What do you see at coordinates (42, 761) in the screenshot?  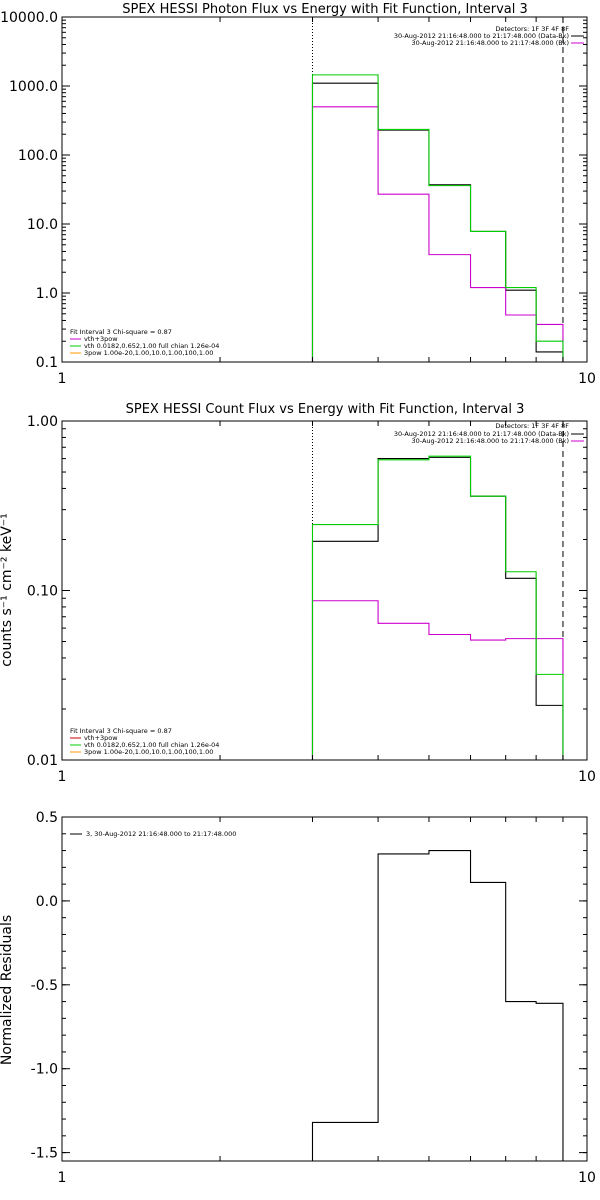 I see `count-ytick-label: 0.01` at bounding box center [42, 761].